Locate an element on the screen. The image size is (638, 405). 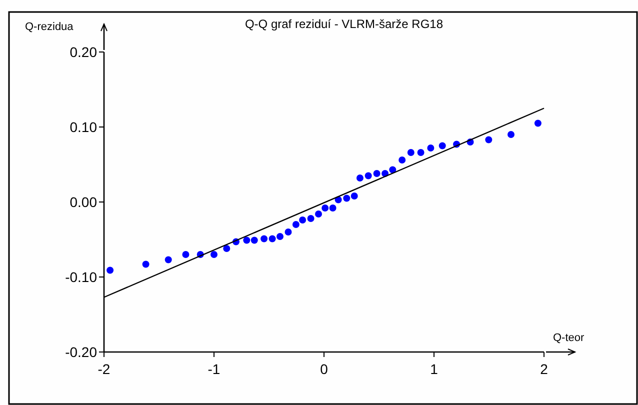
x-axis-title: Q-teor is located at coordinates (569, 338).